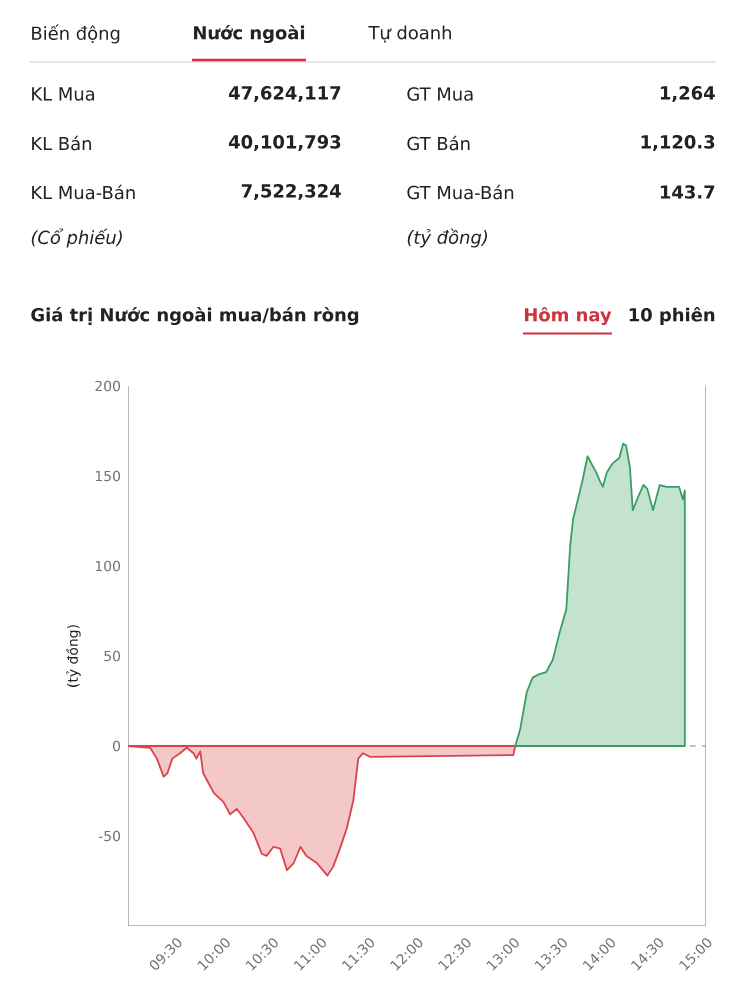 The width and height of the screenshot is (744, 1000). I want to click on text: (tỷ đồng), so click(447, 238).